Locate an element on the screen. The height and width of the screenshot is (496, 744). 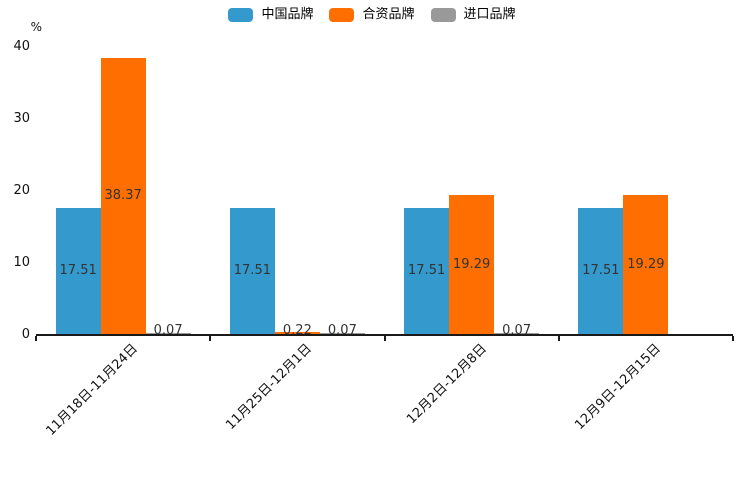
y-tick-label: 20 is located at coordinates (21, 190).